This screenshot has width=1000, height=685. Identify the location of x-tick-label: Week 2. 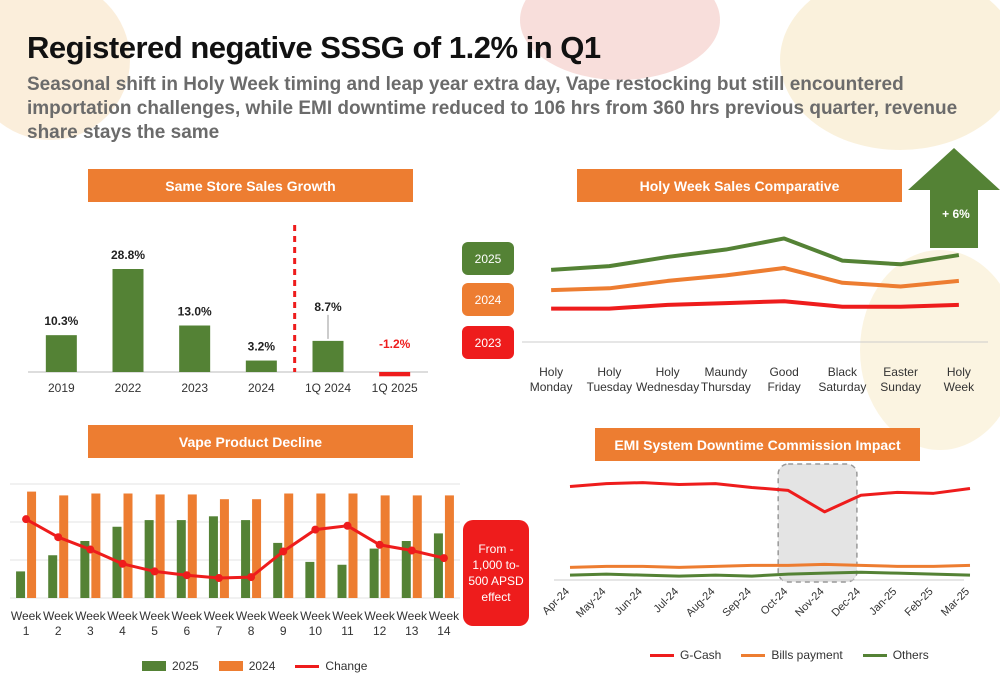
(58, 623).